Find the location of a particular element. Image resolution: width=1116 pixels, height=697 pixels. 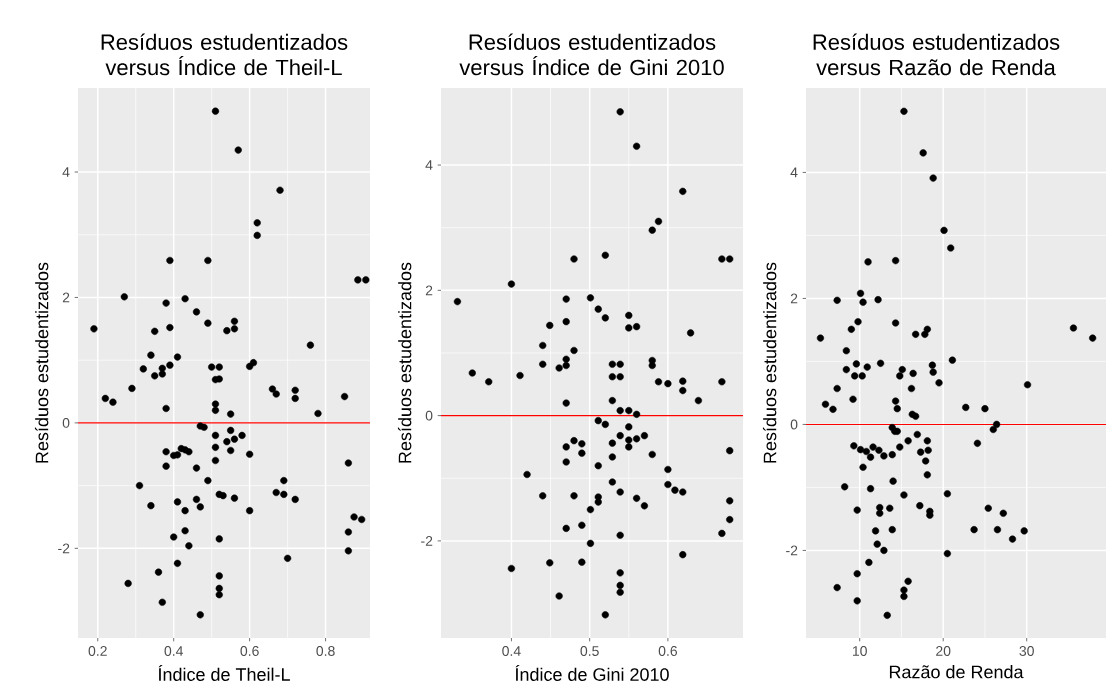

x-tick-label: 0.2 is located at coordinates (97, 651).